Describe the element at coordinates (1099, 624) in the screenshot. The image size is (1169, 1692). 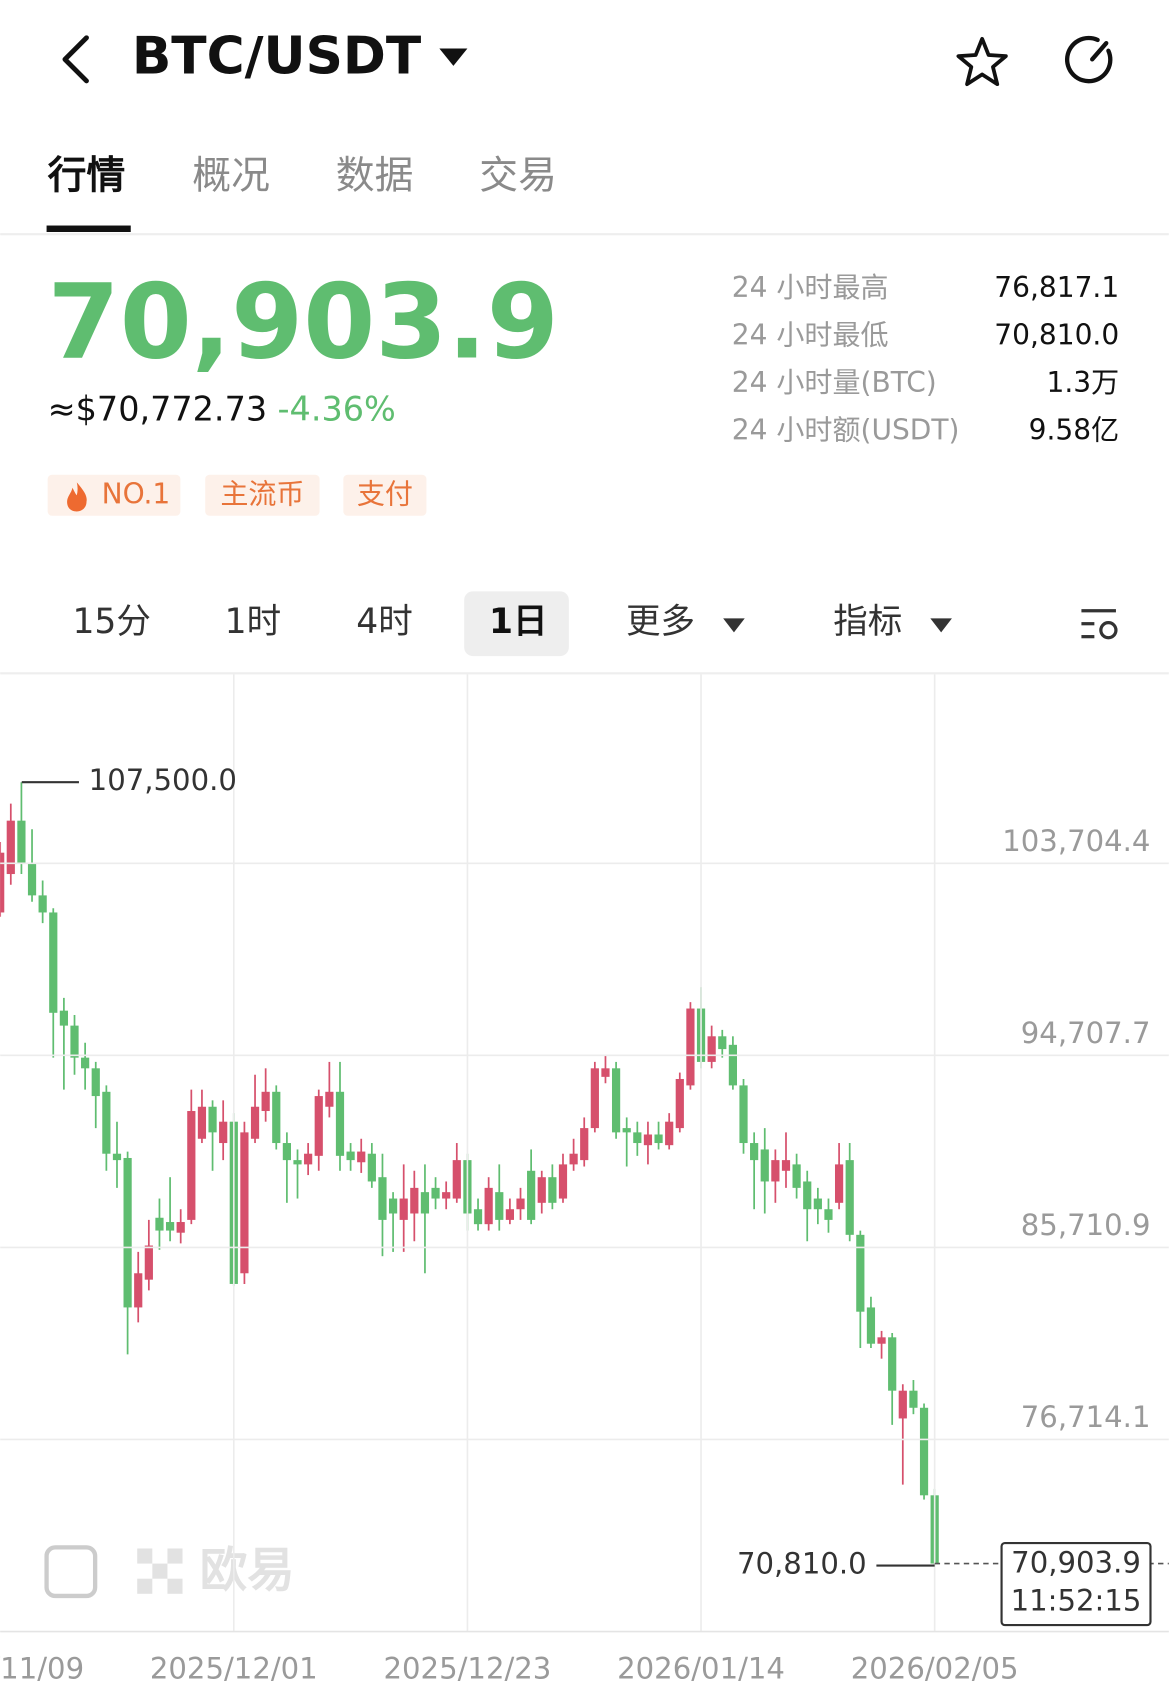
I see `chart-settings-icon` at that location.